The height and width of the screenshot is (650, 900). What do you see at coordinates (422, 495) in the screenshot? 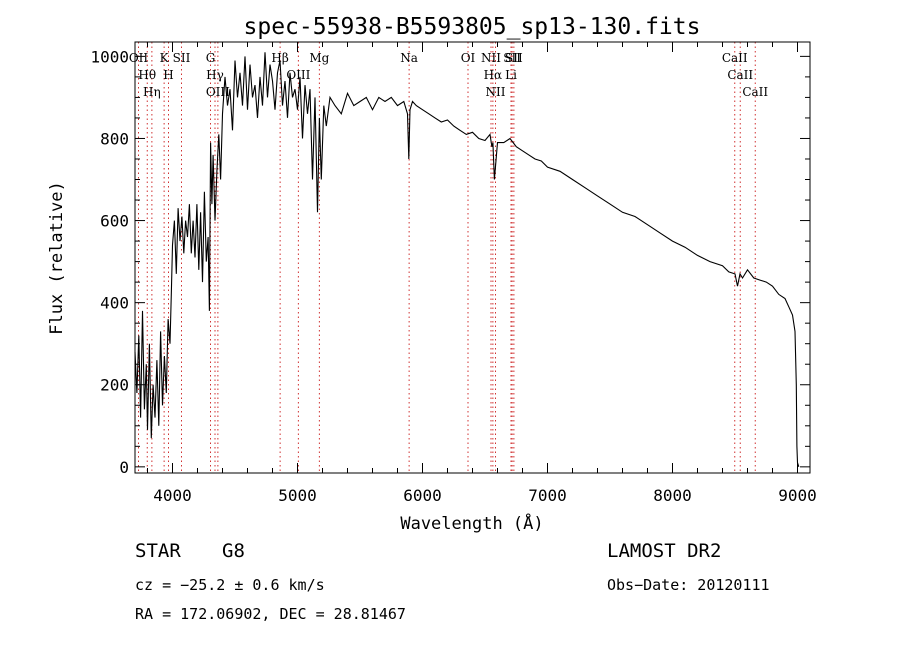
I see `x-tick-label: 6000` at bounding box center [422, 495].